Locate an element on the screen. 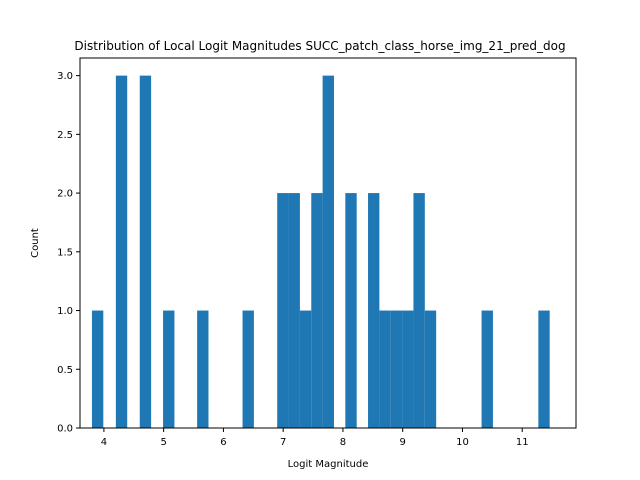  y-tick-label: 0.5 is located at coordinates (65, 370).